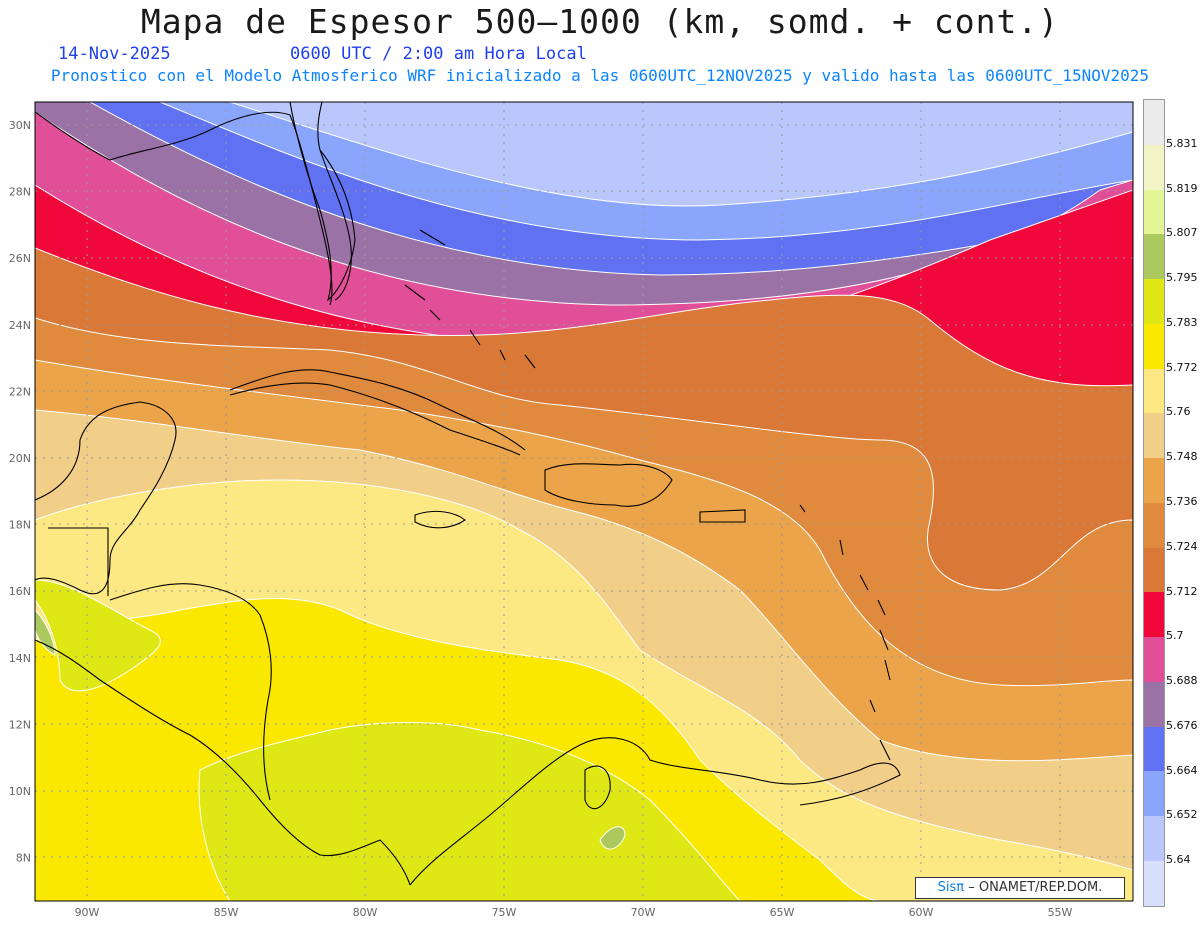 This screenshot has height=927, width=1200. What do you see at coordinates (1175, 636) in the screenshot?
I see `colorbar-label: 5.7` at bounding box center [1175, 636].